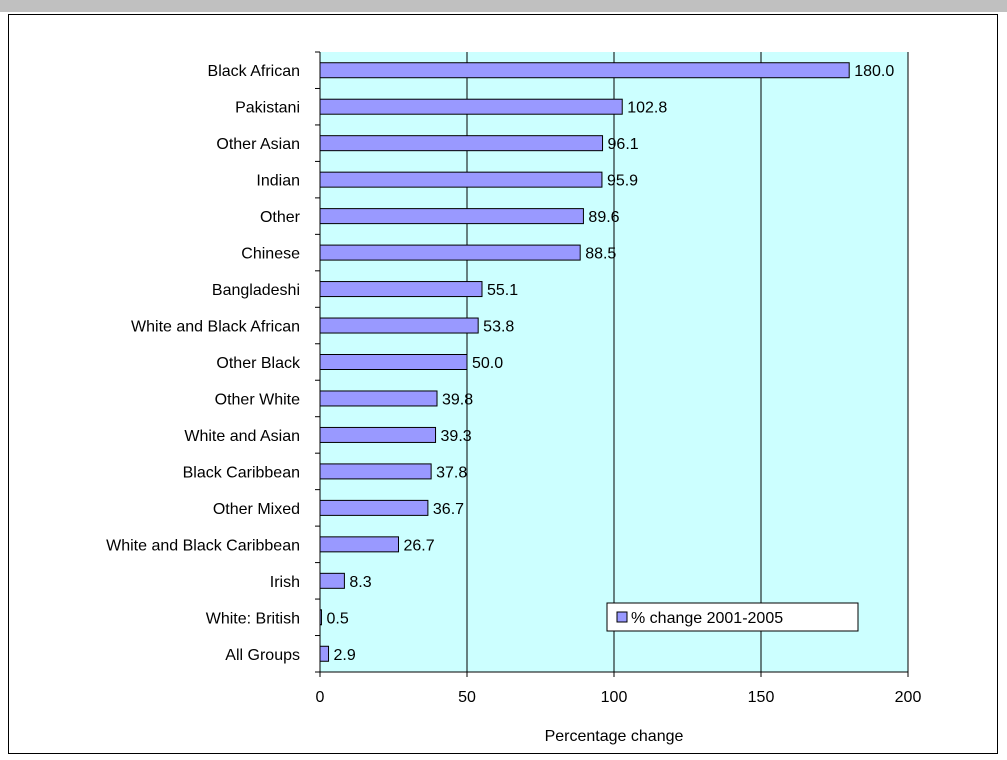  Describe the element at coordinates (622, 181) in the screenshot. I see `data-label-3: 95.9` at that location.